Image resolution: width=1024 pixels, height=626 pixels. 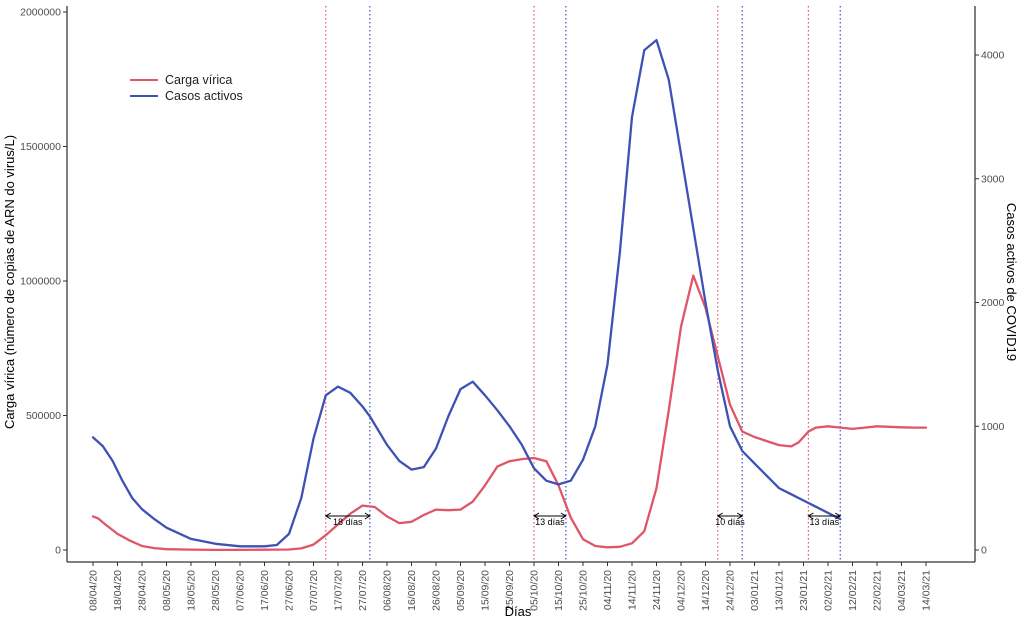 What do you see at coordinates (1011, 282) in the screenshot?
I see `right-axis-title: Casos activos de COVID19` at bounding box center [1011, 282].